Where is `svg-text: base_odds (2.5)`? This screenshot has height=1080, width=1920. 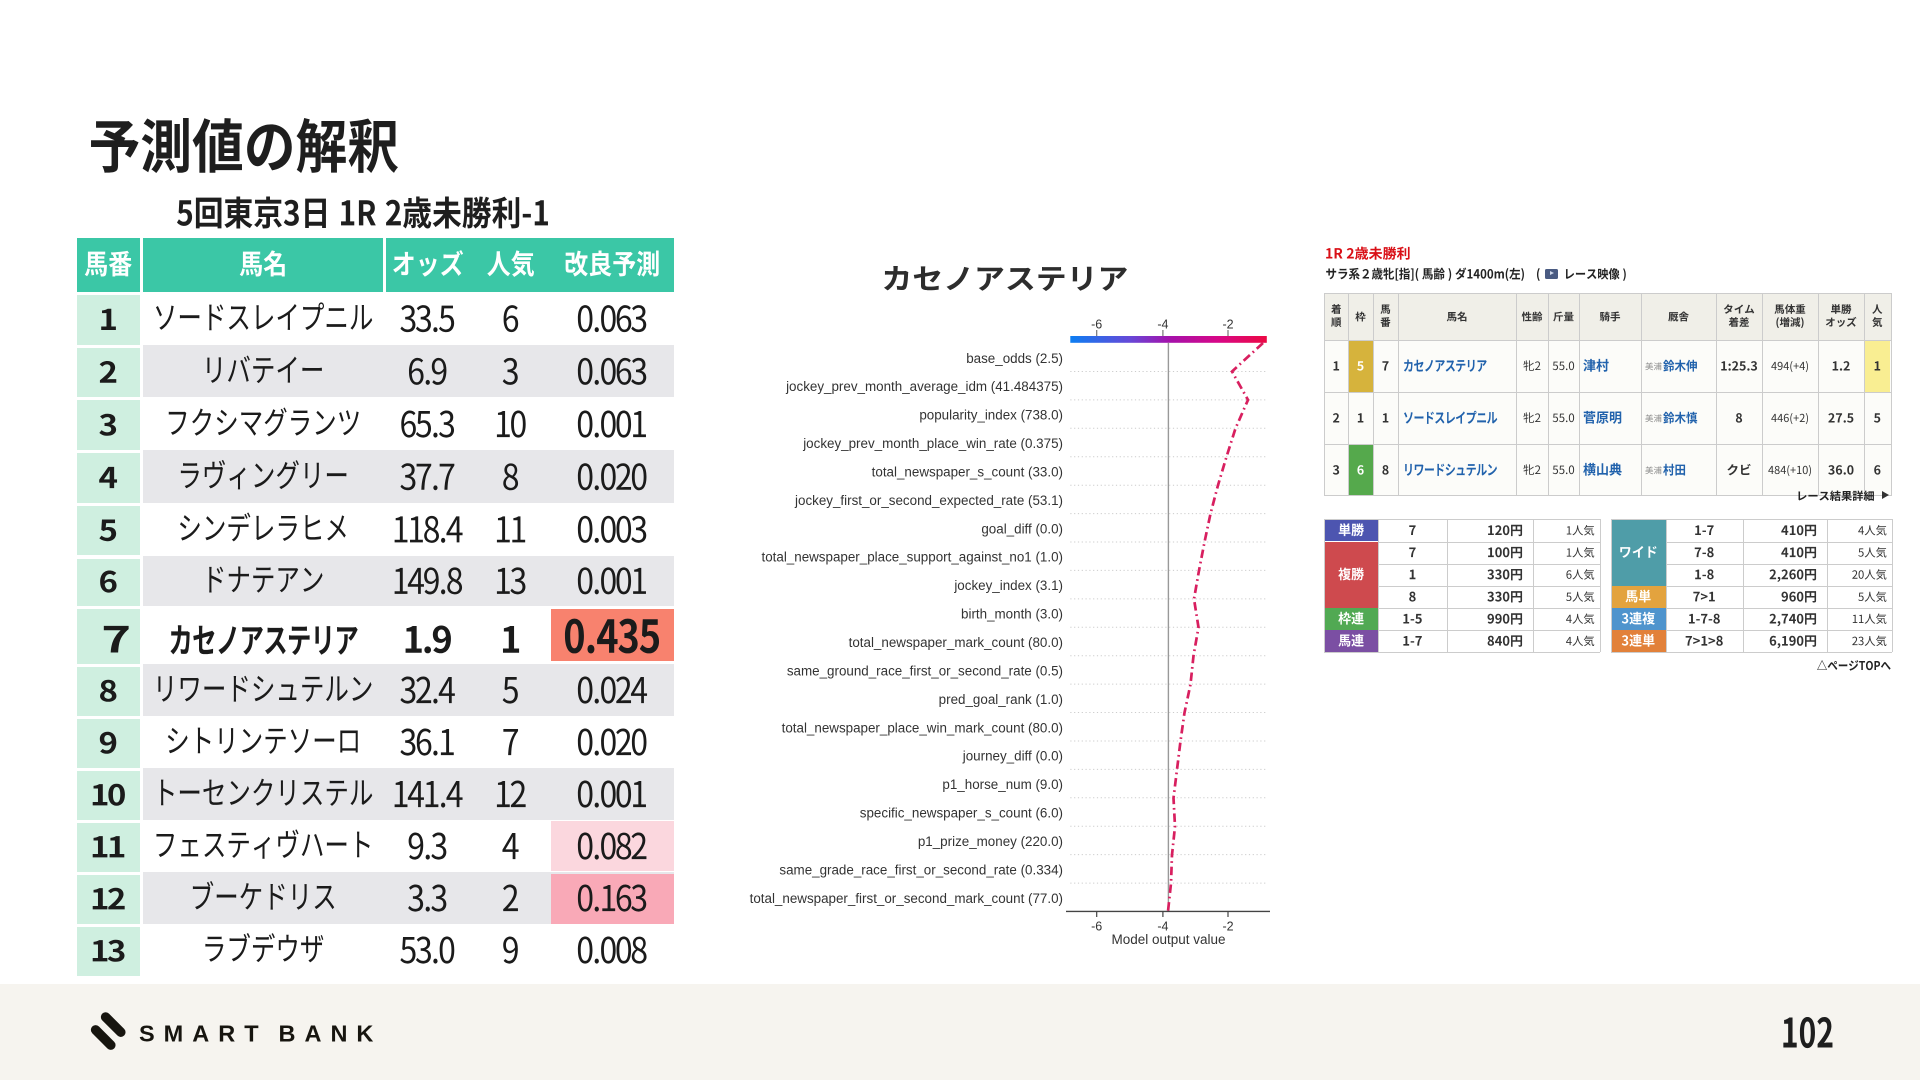 svg-text: base_odds (2.5) is located at coordinates (1014, 358).